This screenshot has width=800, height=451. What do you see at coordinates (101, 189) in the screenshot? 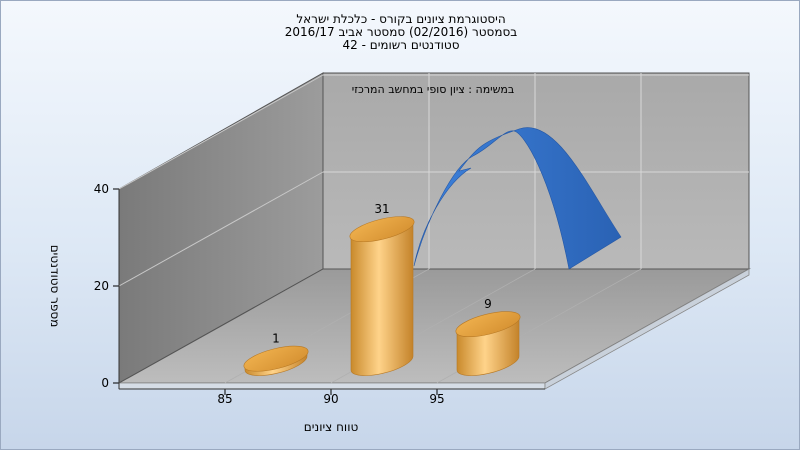
I see `y-tick-label: 40` at bounding box center [101, 189].